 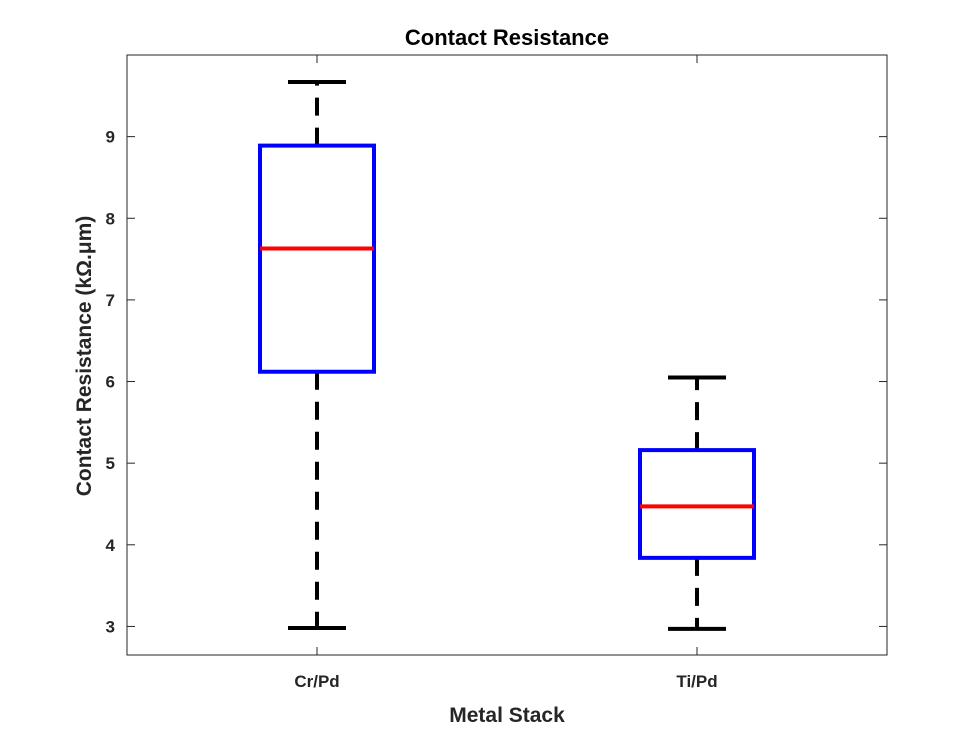 I want to click on x-tick-label: Ti/Pd, so click(x=696, y=681).